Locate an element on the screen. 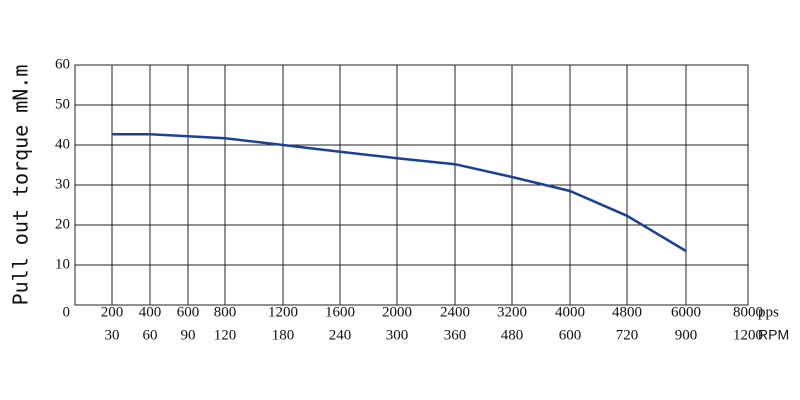 The width and height of the screenshot is (800, 400). x2-tick-label: 720 is located at coordinates (627, 335).